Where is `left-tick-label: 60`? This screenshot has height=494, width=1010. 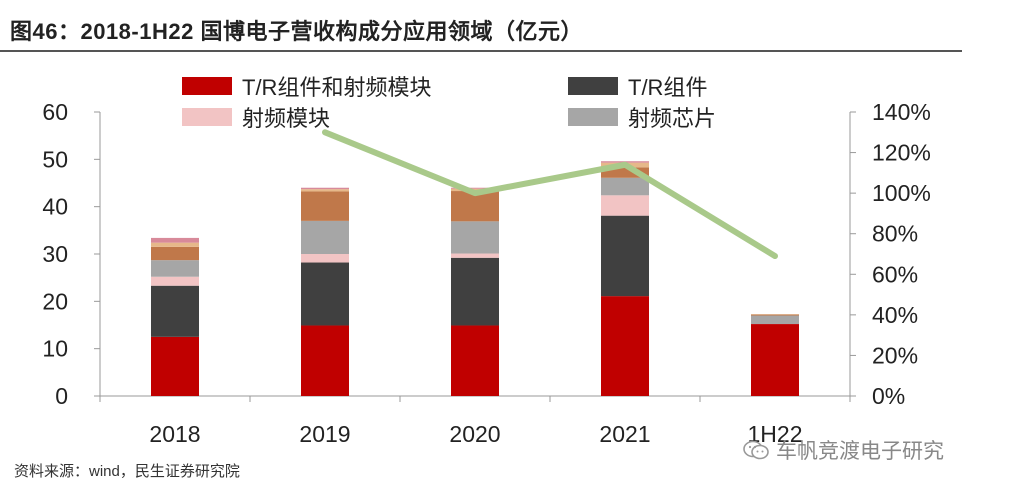
left-tick-label: 60 is located at coordinates (55, 112).